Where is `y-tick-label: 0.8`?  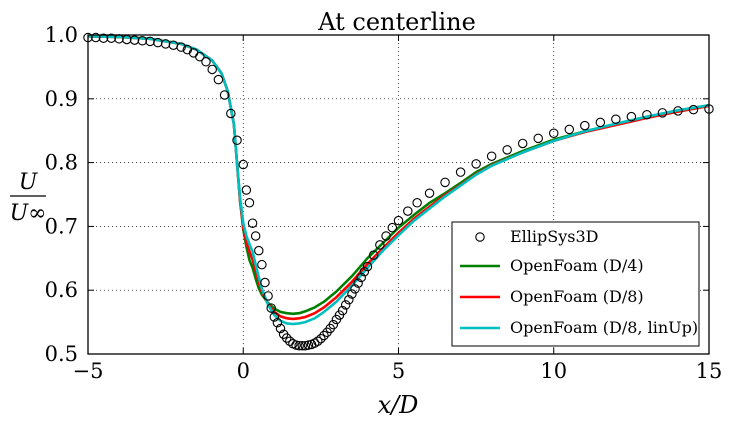 y-tick-label: 0.8 is located at coordinates (61, 163).